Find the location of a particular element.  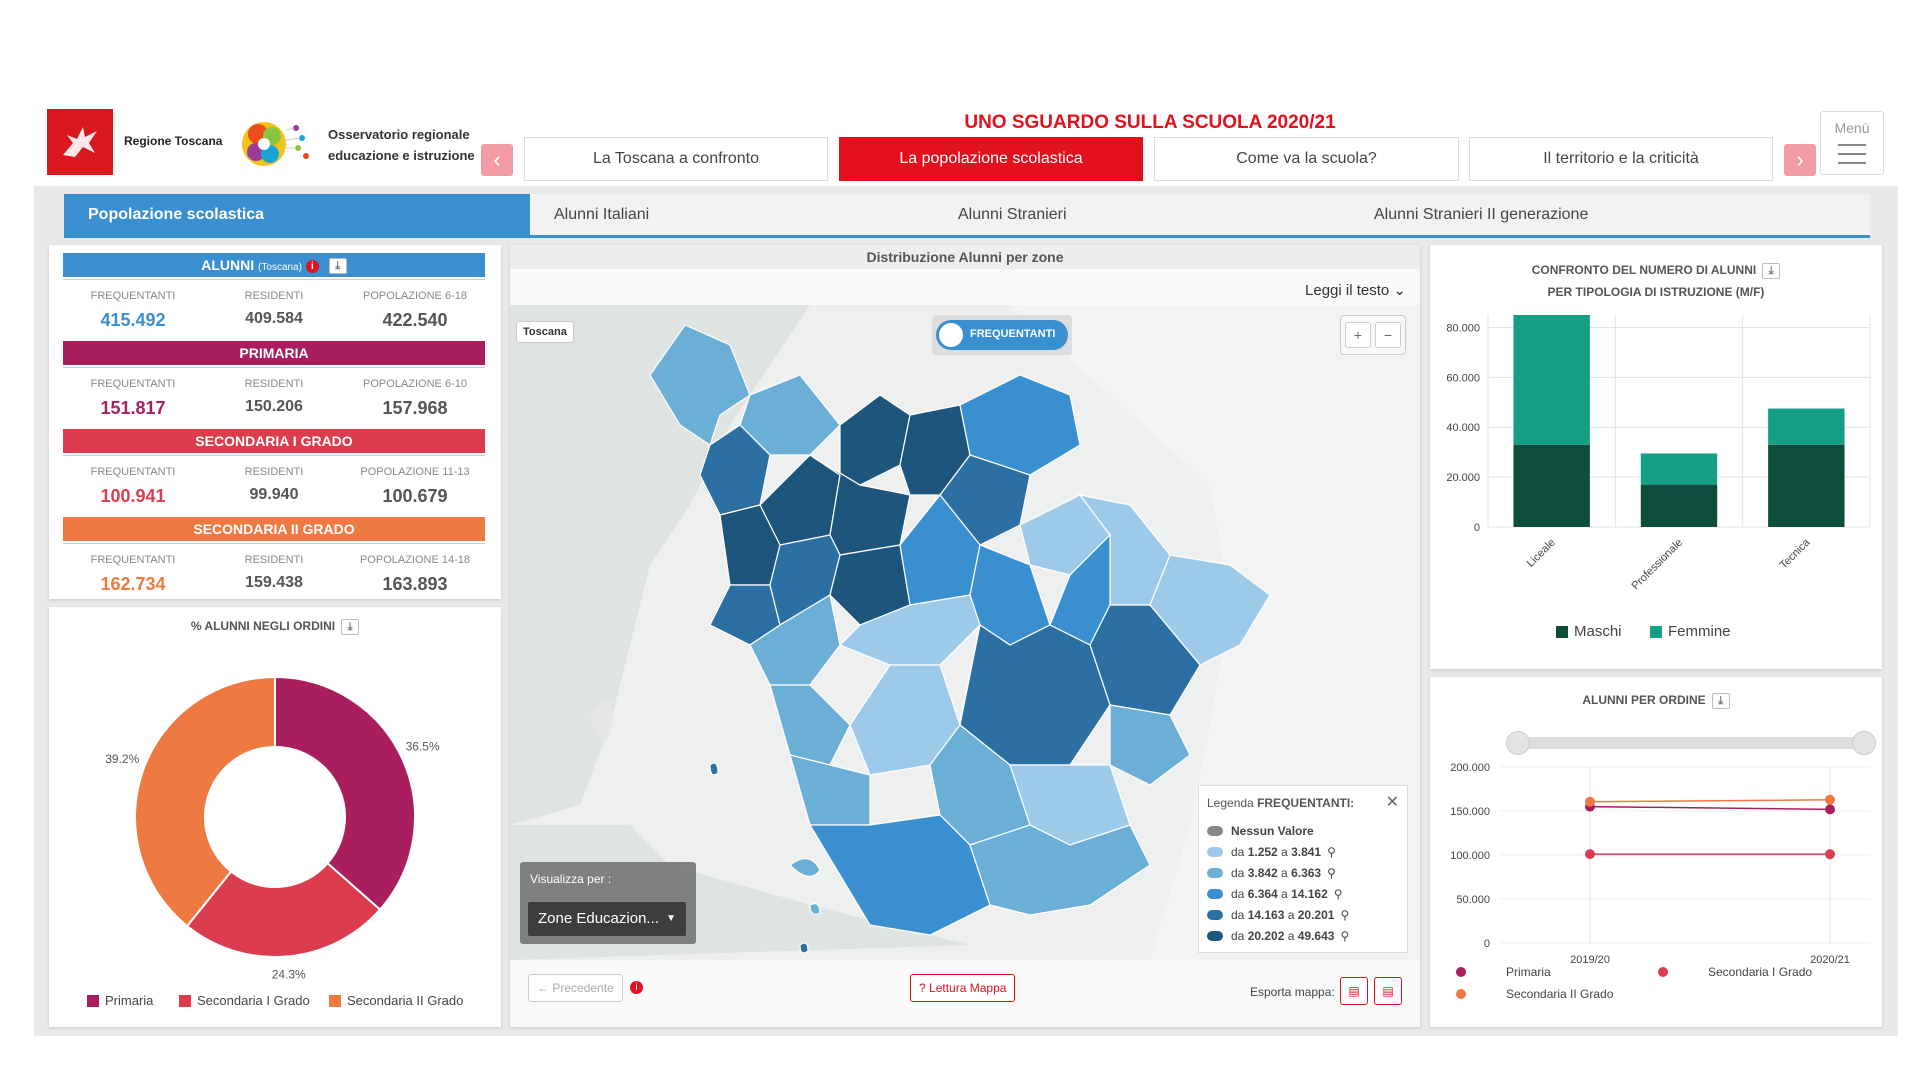

zoom-in-button: + is located at coordinates (1358, 335).